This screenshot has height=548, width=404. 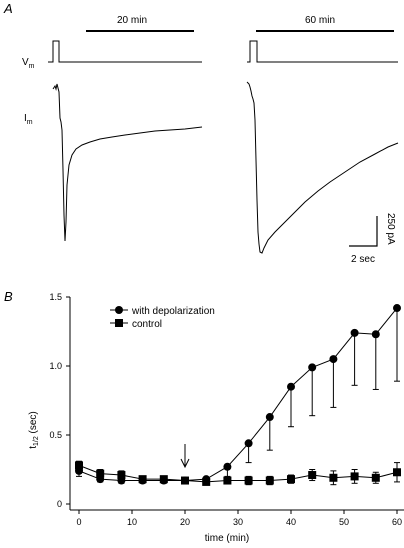 I want to click on x-tick-label: 0, so click(x=78, y=522).